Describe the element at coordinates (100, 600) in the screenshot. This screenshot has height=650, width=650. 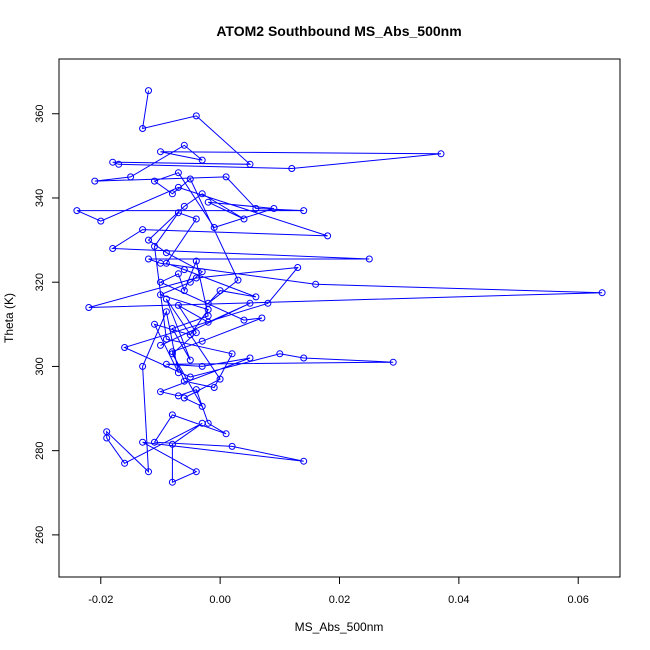
I see `x-tick-label: -0.02` at that location.